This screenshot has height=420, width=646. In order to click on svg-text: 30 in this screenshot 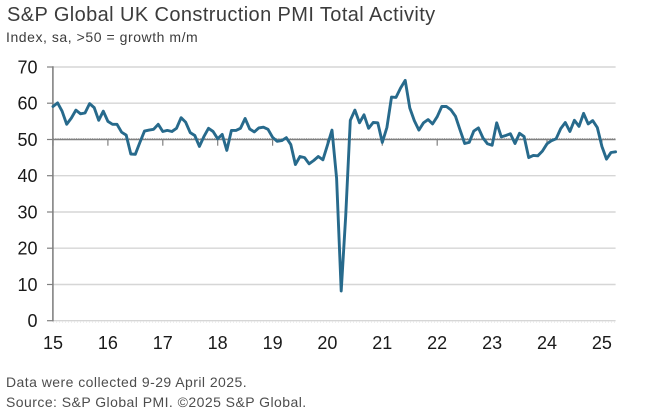, I will do `click(27, 212)`.